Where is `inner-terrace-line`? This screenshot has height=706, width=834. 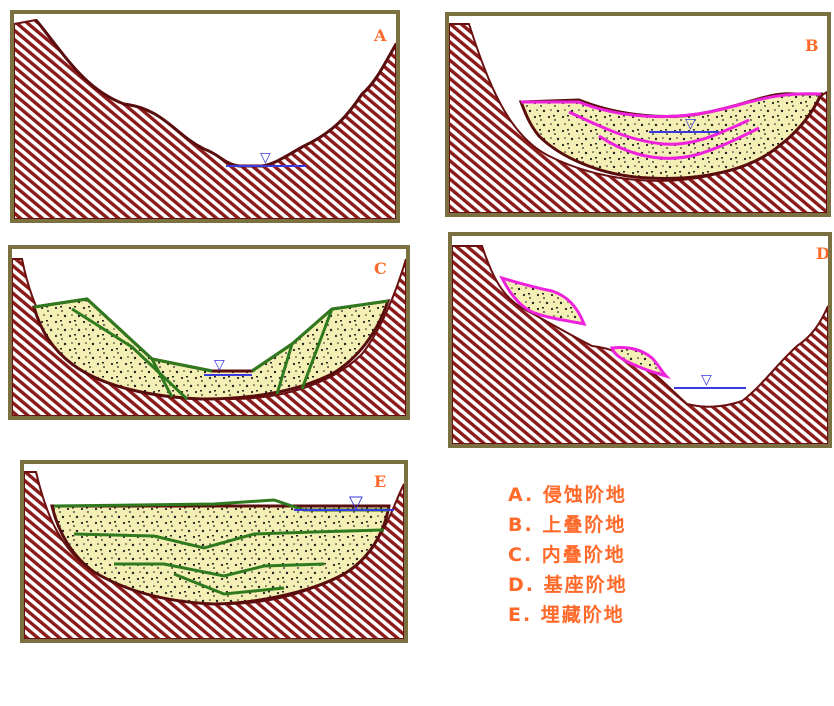 inner-terrace-line is located at coordinates (659, 128).